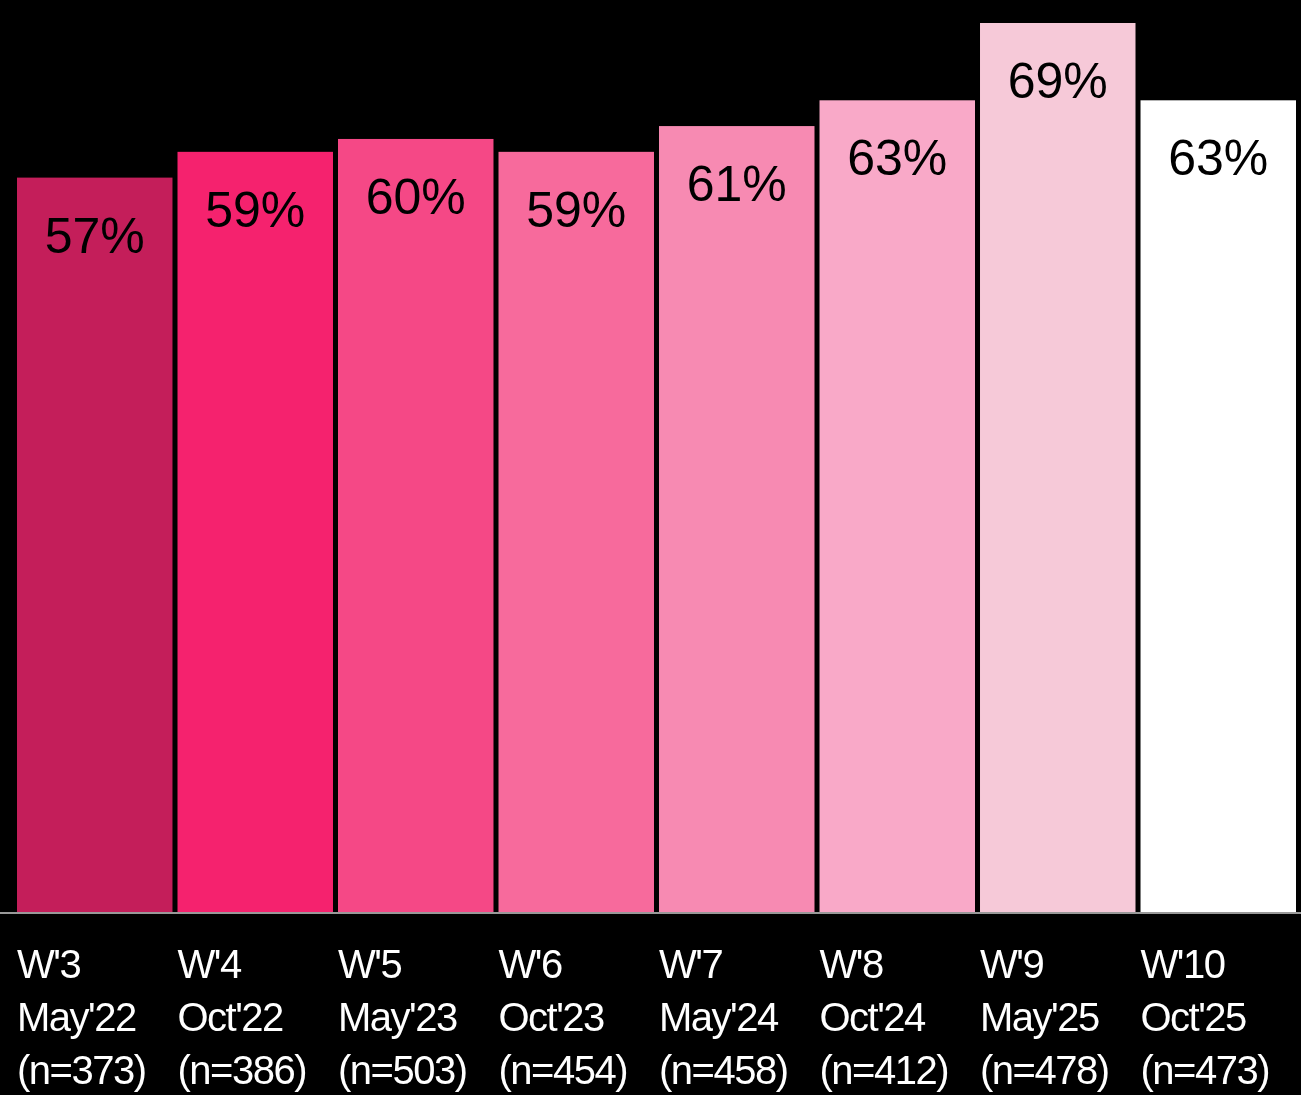  Describe the element at coordinates (883, 1017) in the screenshot. I see `x-tick-label: W'8 Oct'24 (n=412)` at that location.